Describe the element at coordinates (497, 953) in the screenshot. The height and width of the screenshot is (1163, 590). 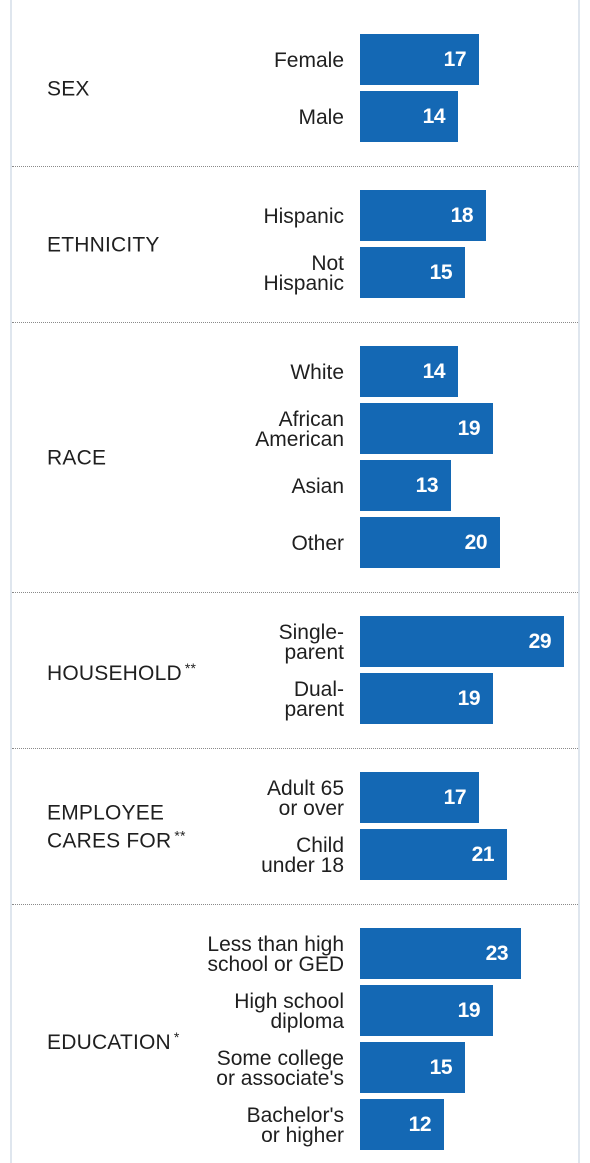
I see `bar-value-label: 23` at that location.